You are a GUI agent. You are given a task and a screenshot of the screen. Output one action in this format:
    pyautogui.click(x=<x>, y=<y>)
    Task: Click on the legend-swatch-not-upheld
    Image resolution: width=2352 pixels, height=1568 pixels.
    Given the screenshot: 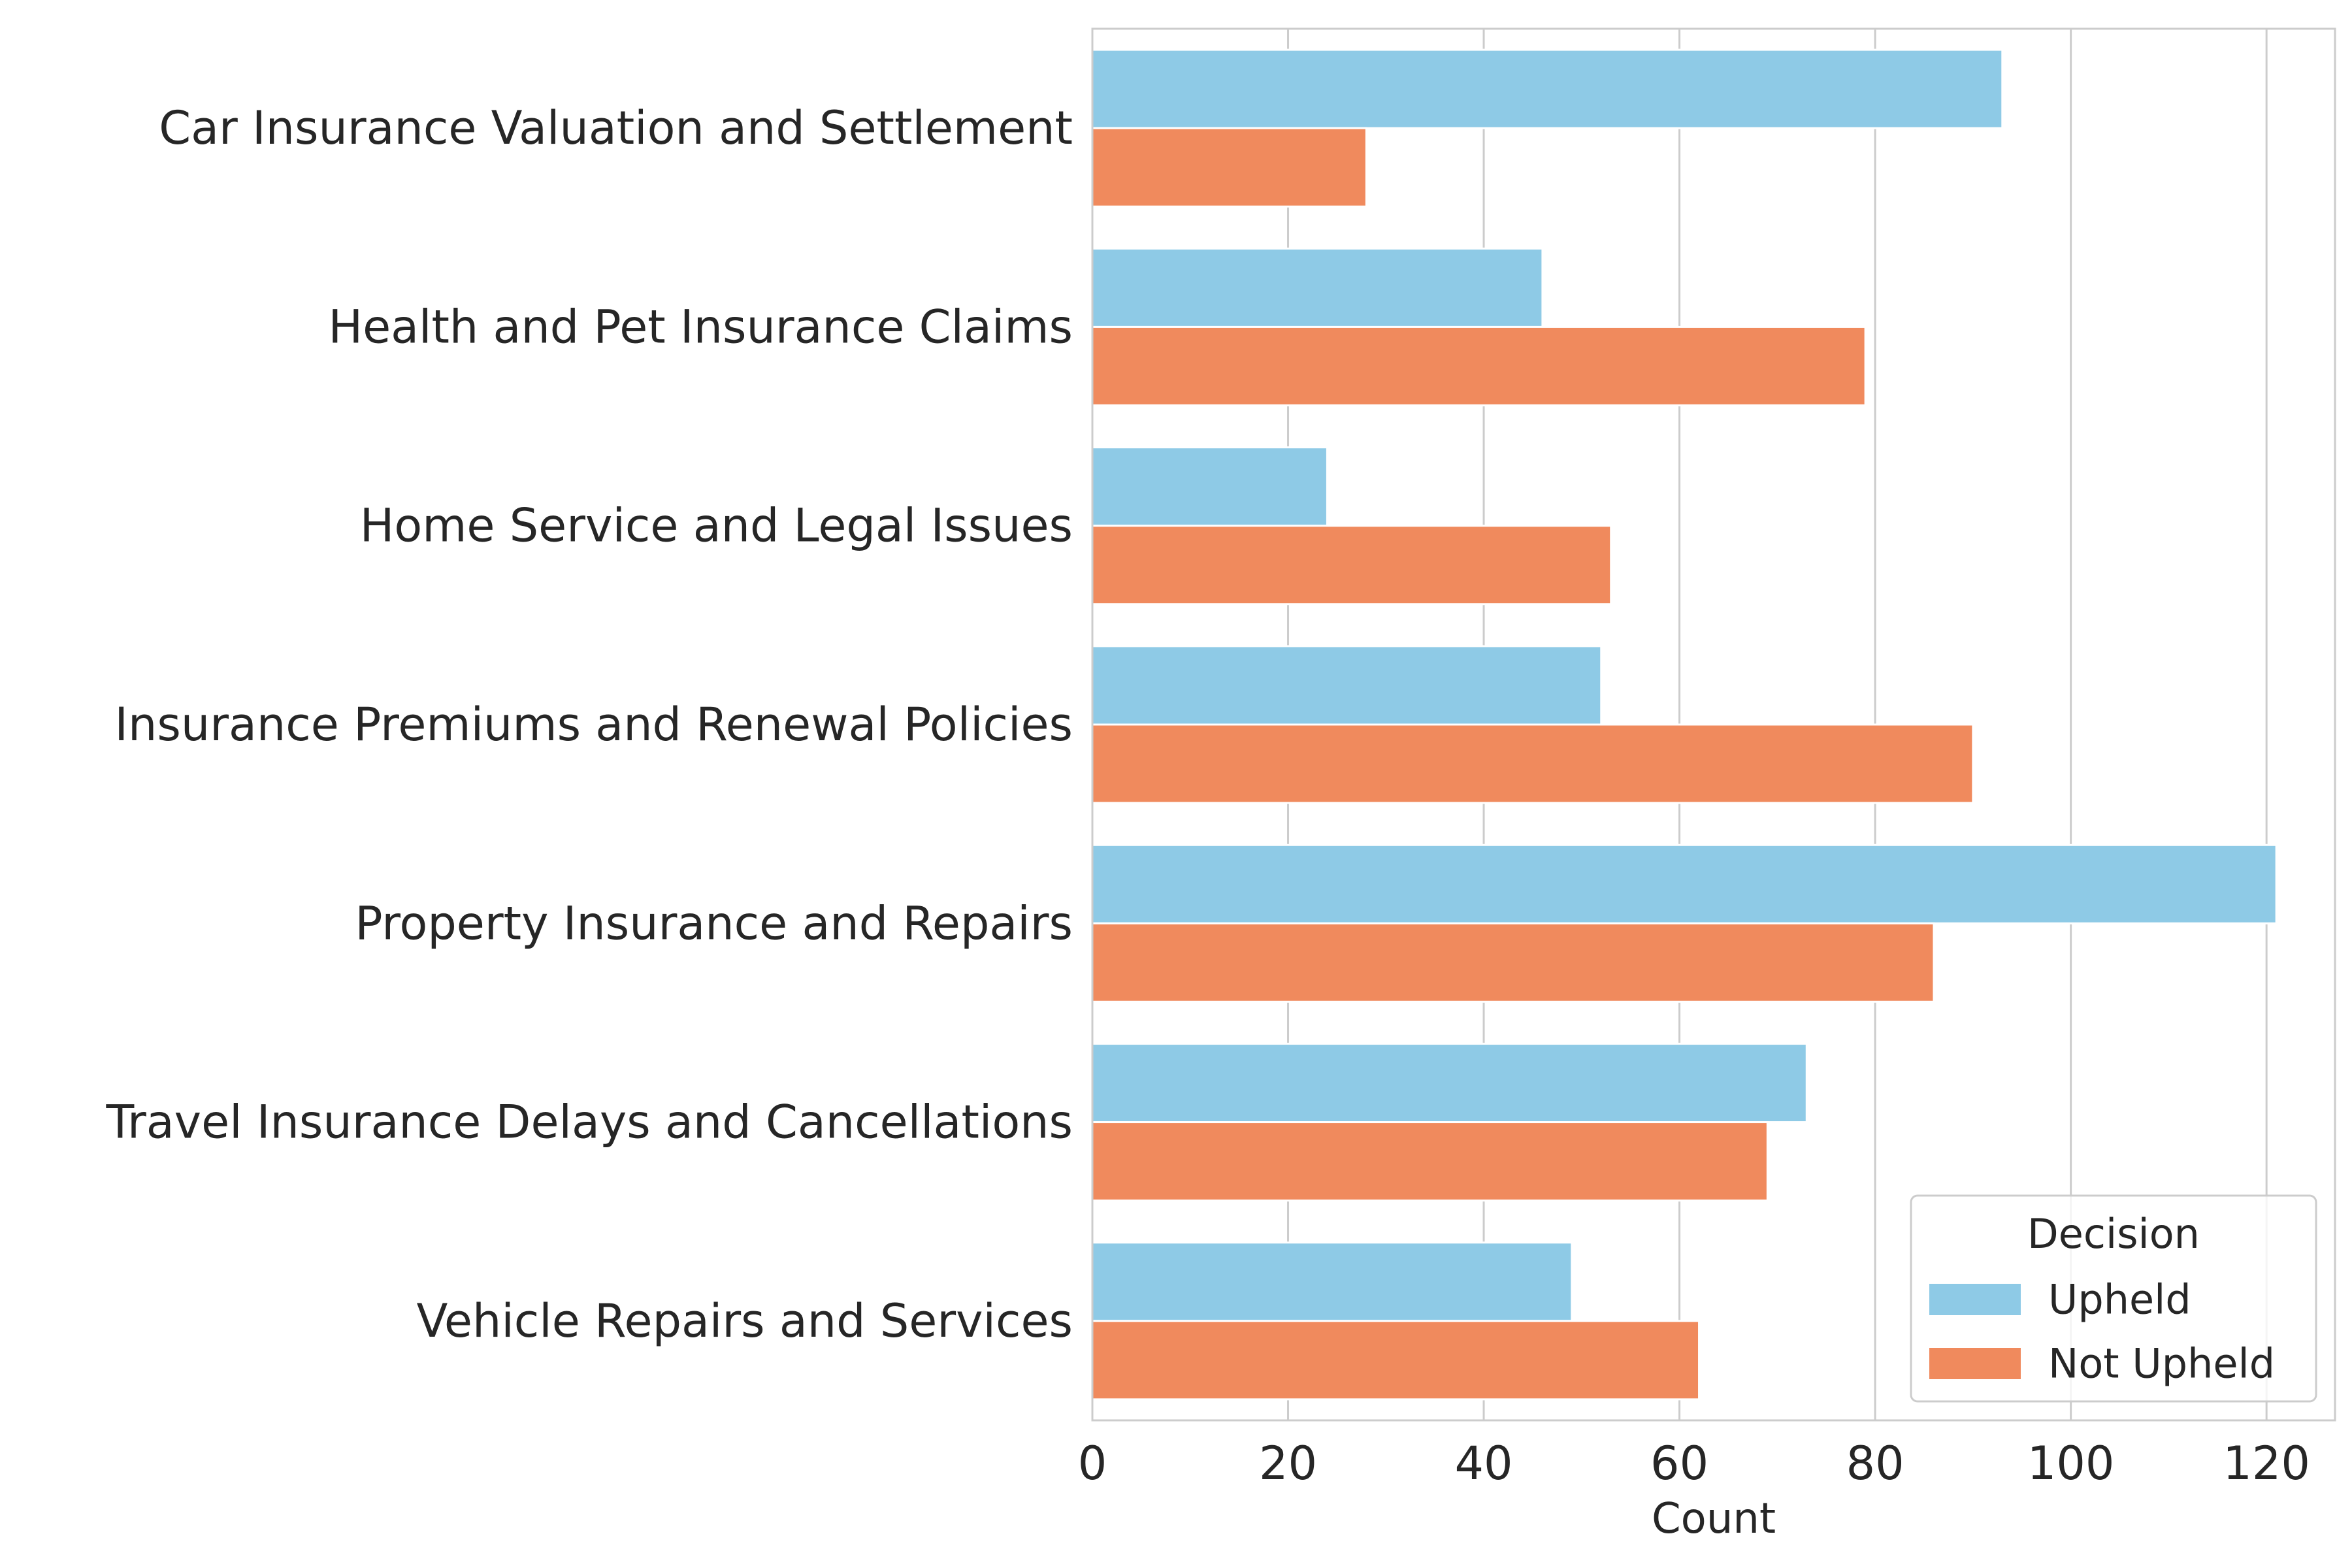 What is the action you would take?
    pyautogui.click(x=1975, y=1363)
    